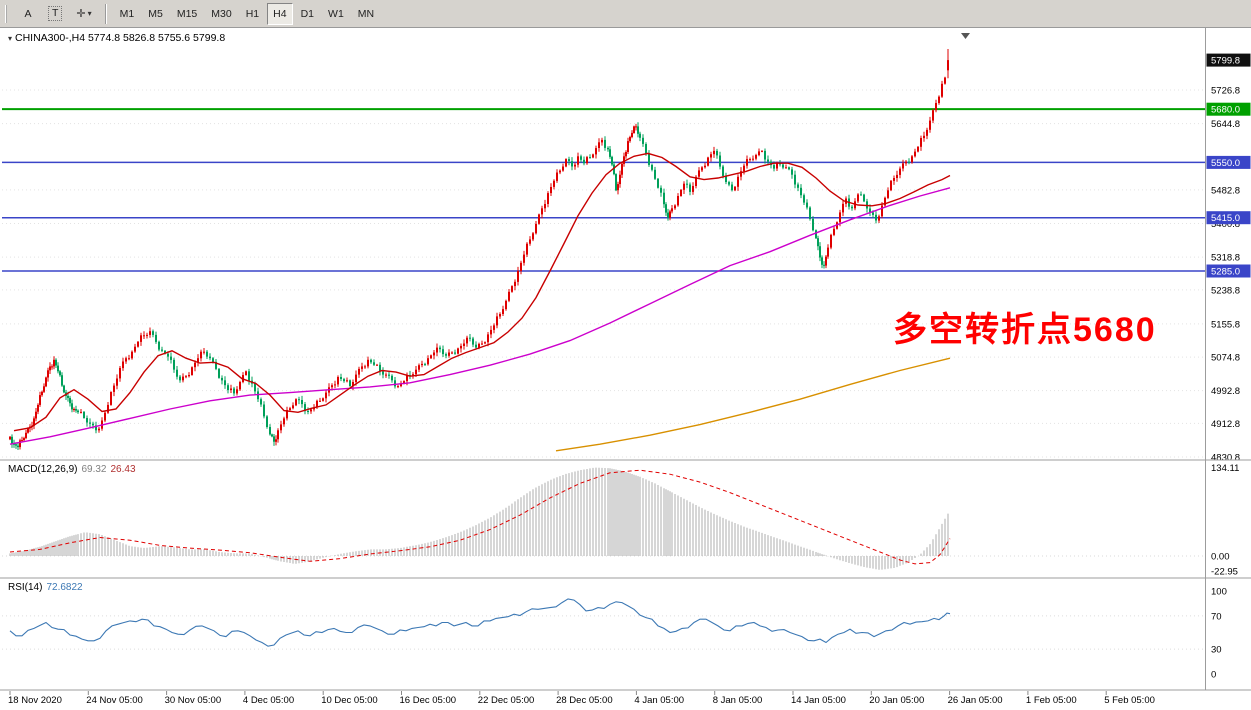 This screenshot has width=1251, height=710. Describe the element at coordinates (1225, 520) in the screenshot. I see `macd-axis: 134.11 0.00 -22.95` at that location.